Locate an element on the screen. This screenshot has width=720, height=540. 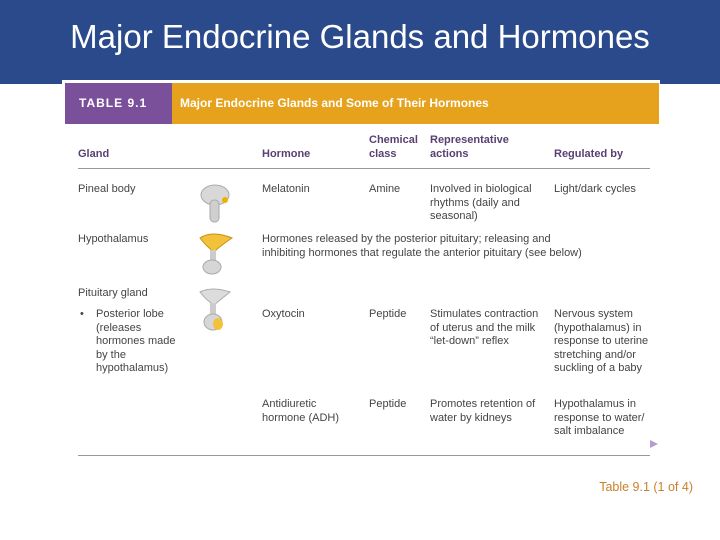
header-rule is located at coordinates (364, 168).